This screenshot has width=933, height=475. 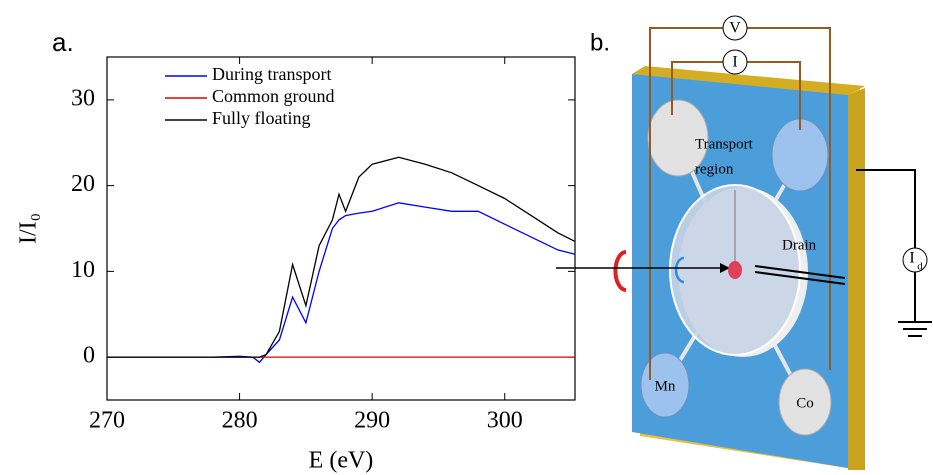 I want to click on y-axis-label: I/I₀, so click(x=29, y=228).